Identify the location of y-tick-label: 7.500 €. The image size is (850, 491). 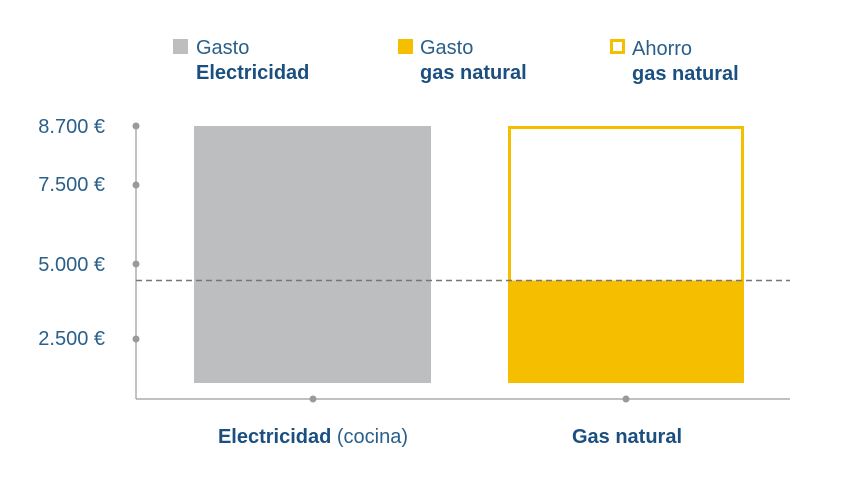
(71, 185).